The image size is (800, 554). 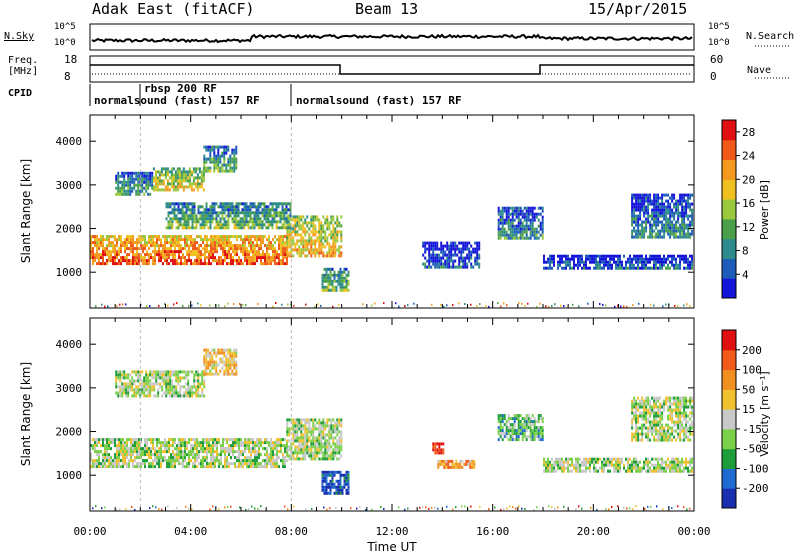 I want to click on nave-tick-low: 0, so click(x=713, y=76).